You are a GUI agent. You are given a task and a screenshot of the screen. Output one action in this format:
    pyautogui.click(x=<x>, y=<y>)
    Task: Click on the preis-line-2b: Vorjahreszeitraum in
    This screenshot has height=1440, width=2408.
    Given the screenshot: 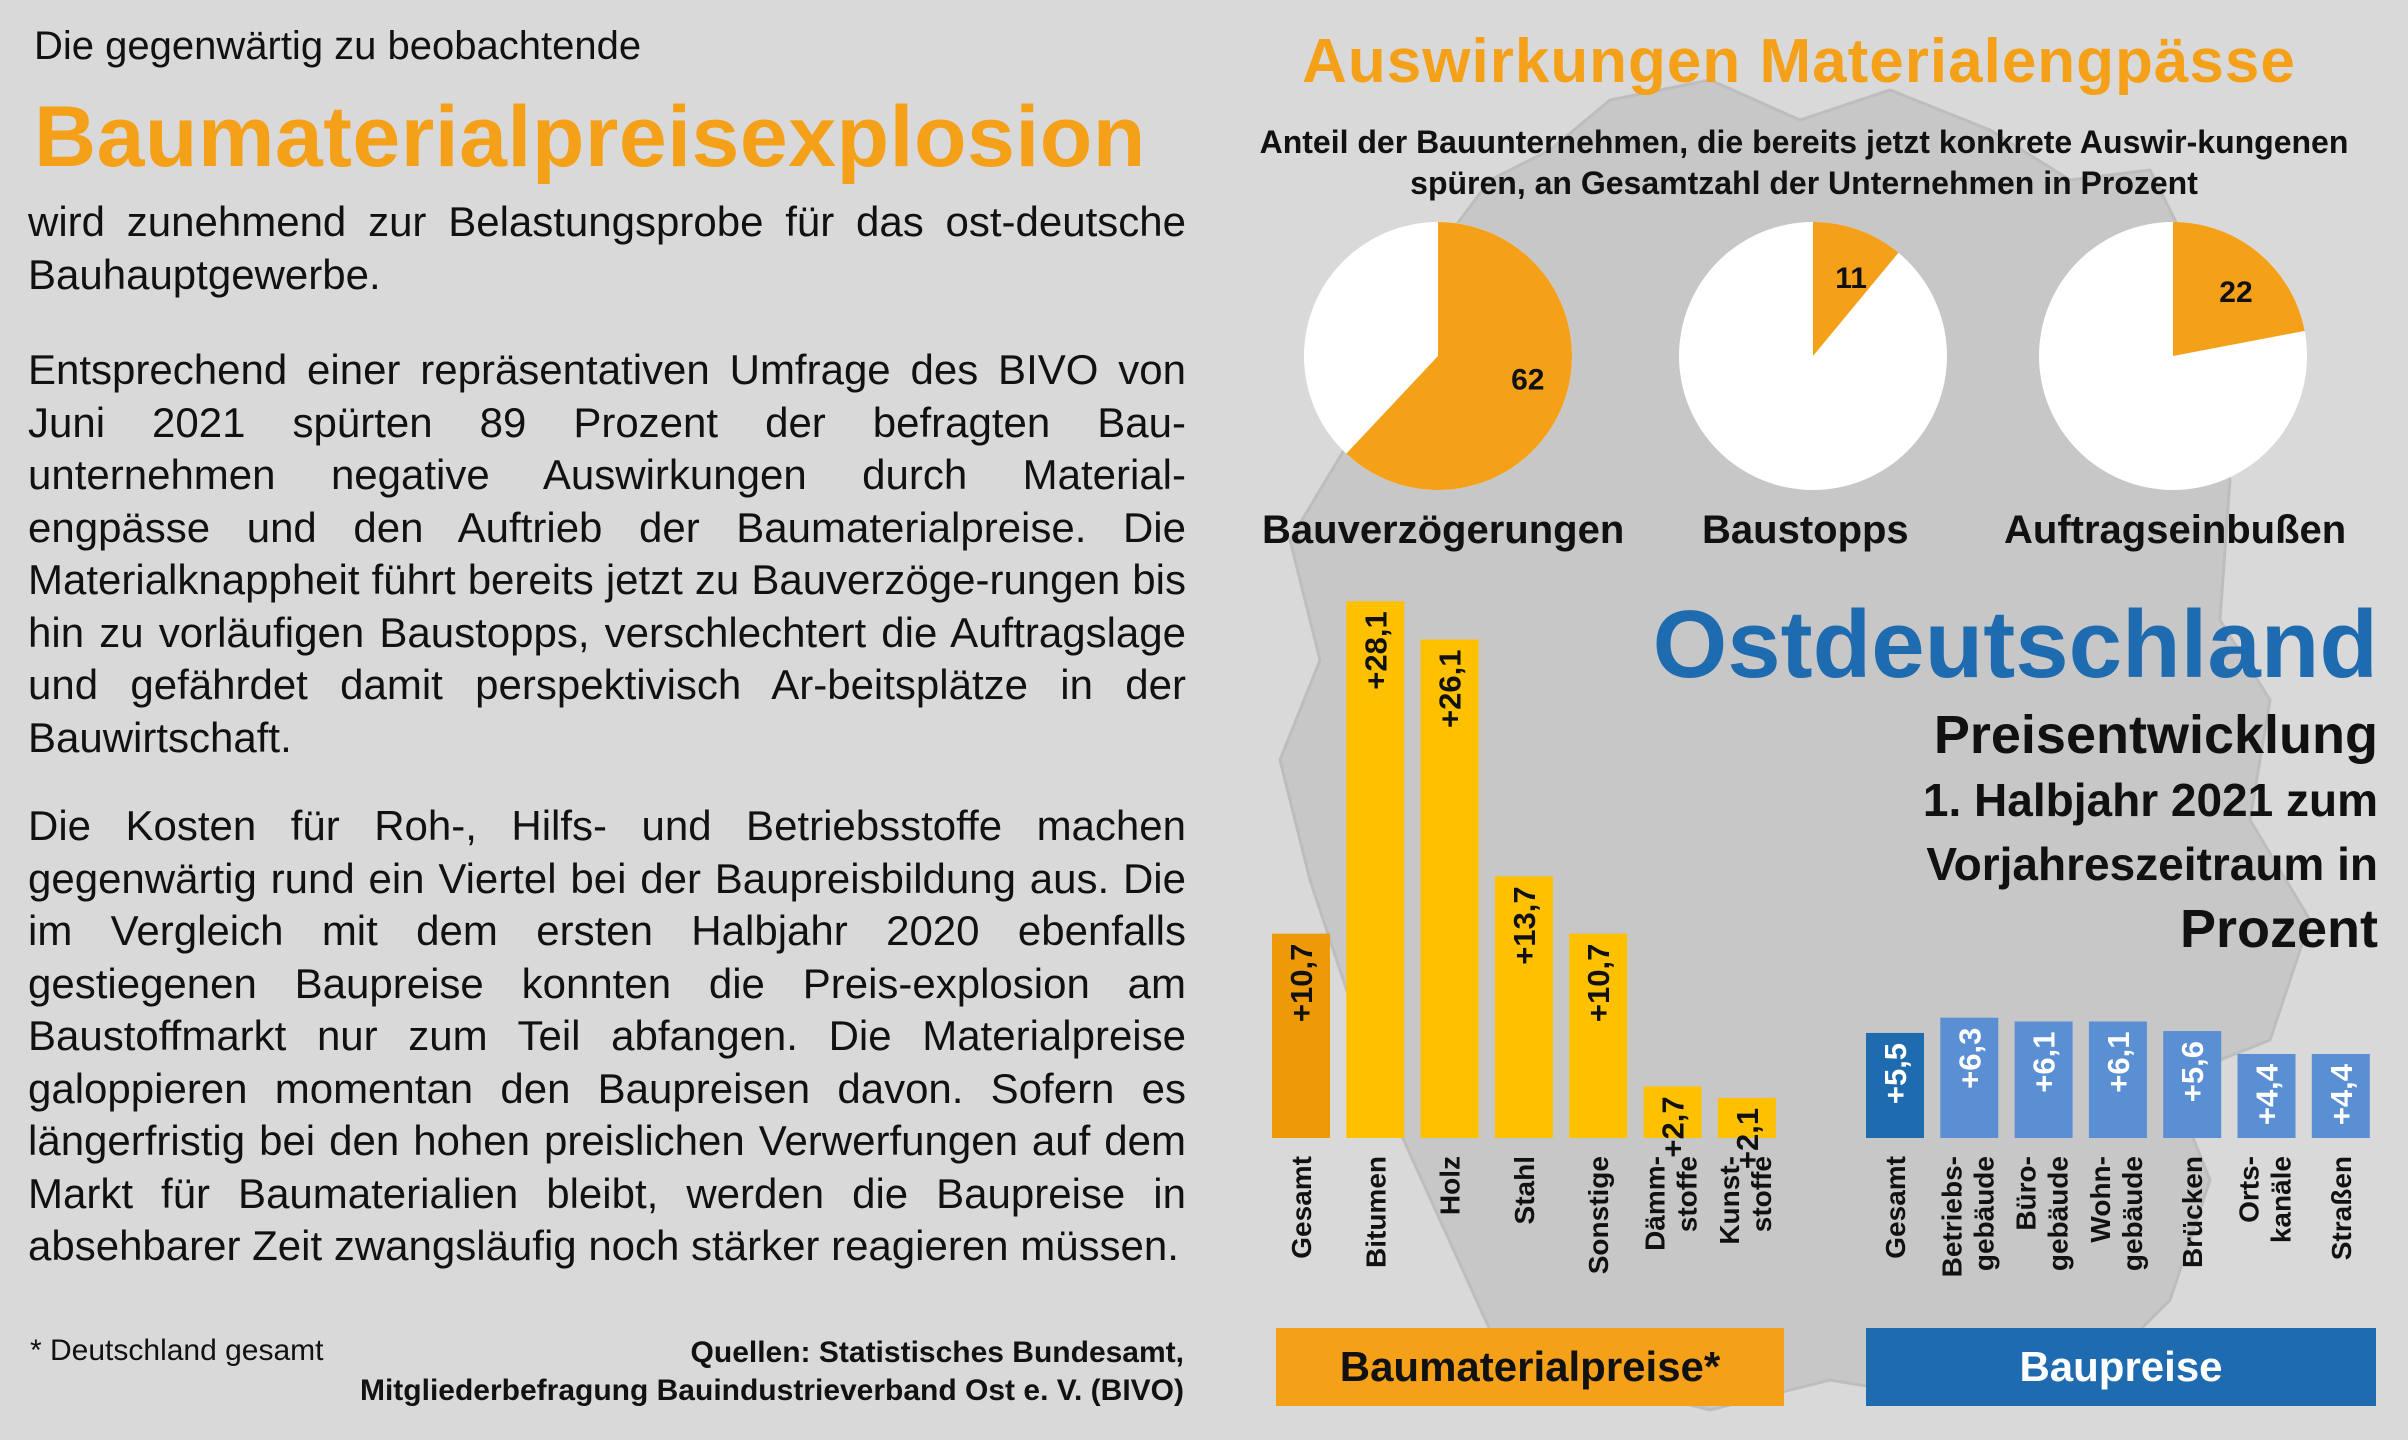 What is the action you would take?
    pyautogui.click(x=2152, y=864)
    